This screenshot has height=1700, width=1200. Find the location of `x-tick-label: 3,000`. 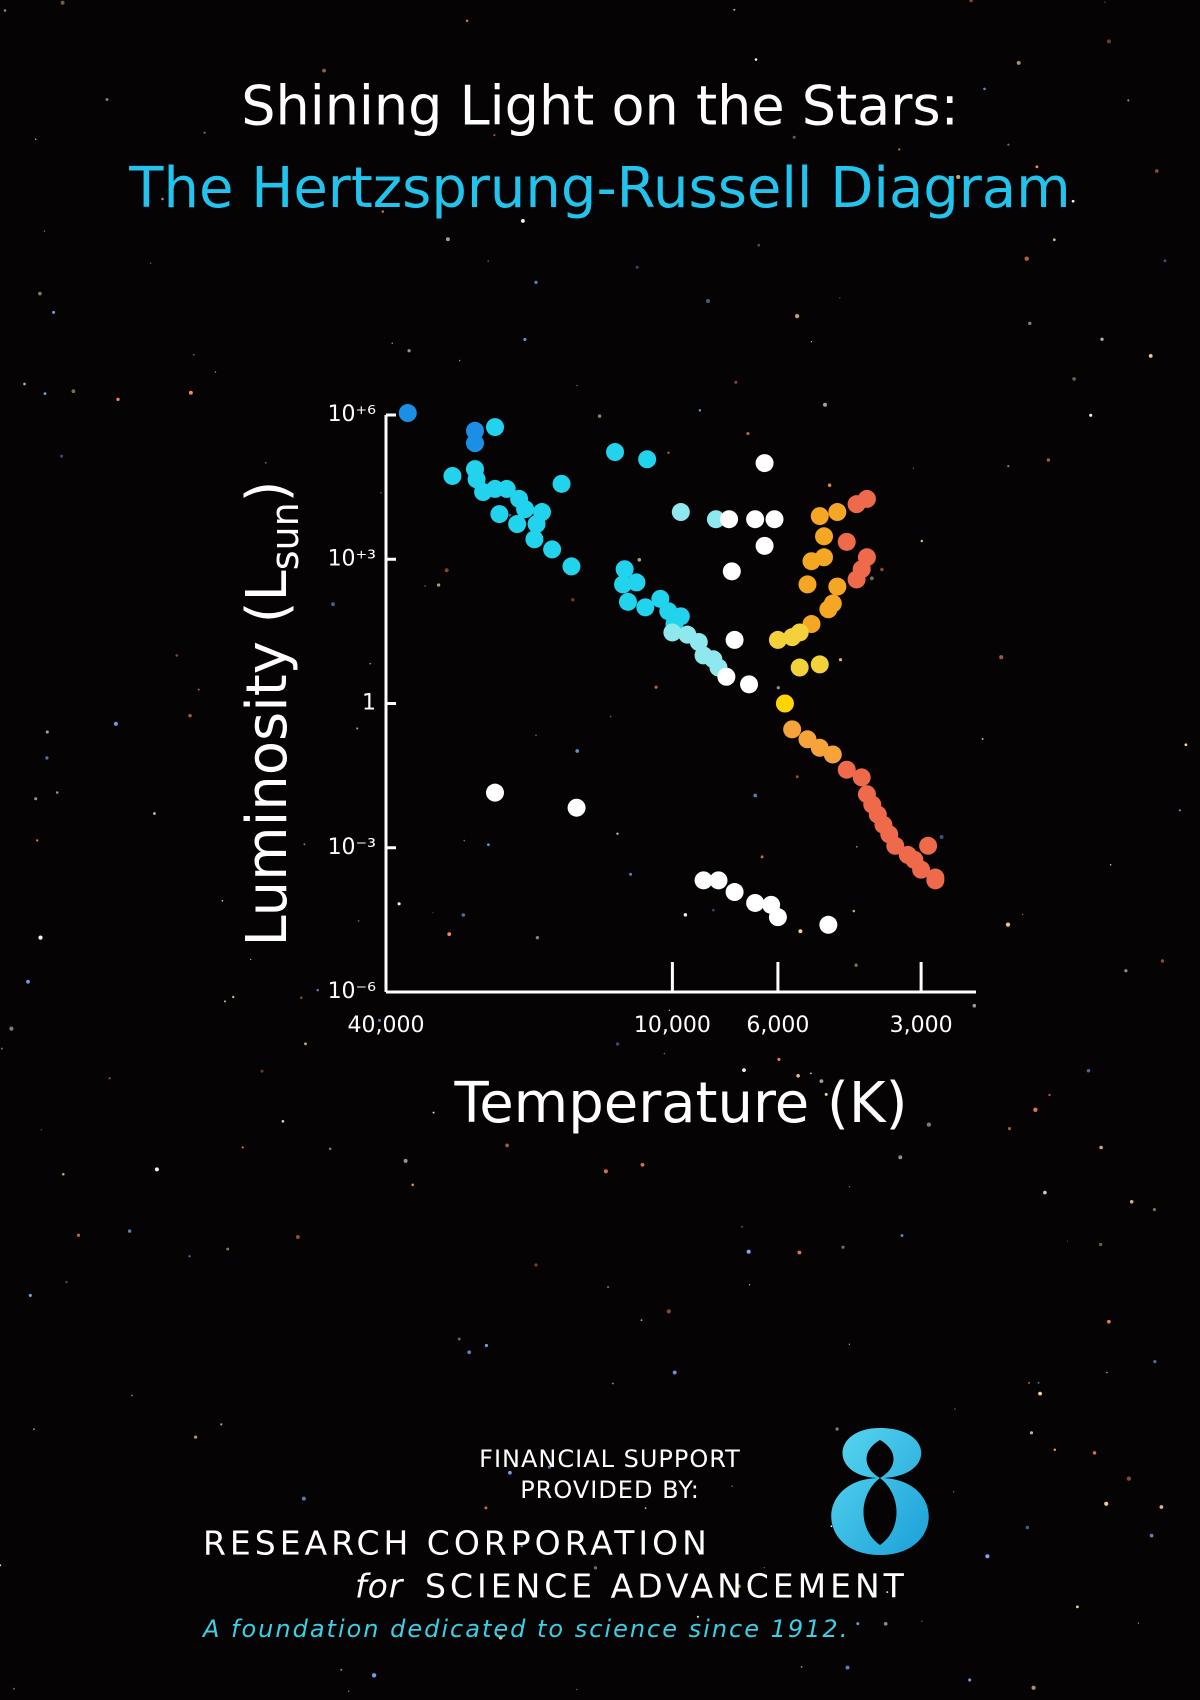

x-tick-label: 3,000 is located at coordinates (921, 1025).